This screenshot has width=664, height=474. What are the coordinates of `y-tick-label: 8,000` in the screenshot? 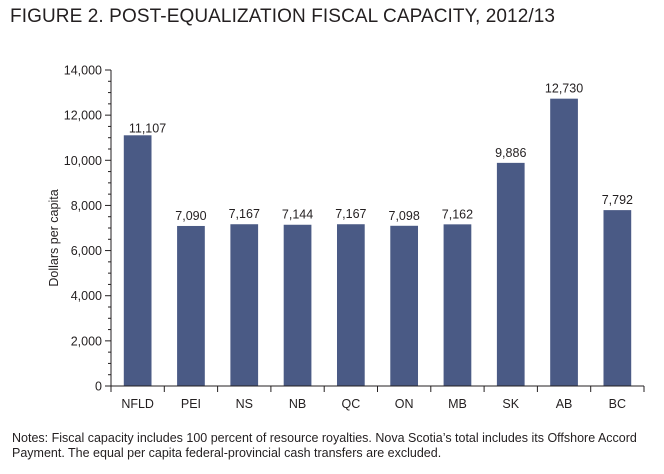 It's located at (86, 206).